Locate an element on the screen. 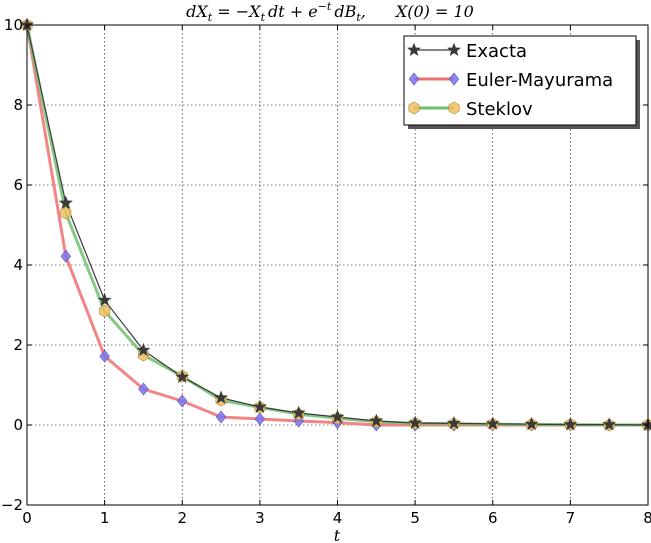  x-axis-label: t is located at coordinates (337, 534).